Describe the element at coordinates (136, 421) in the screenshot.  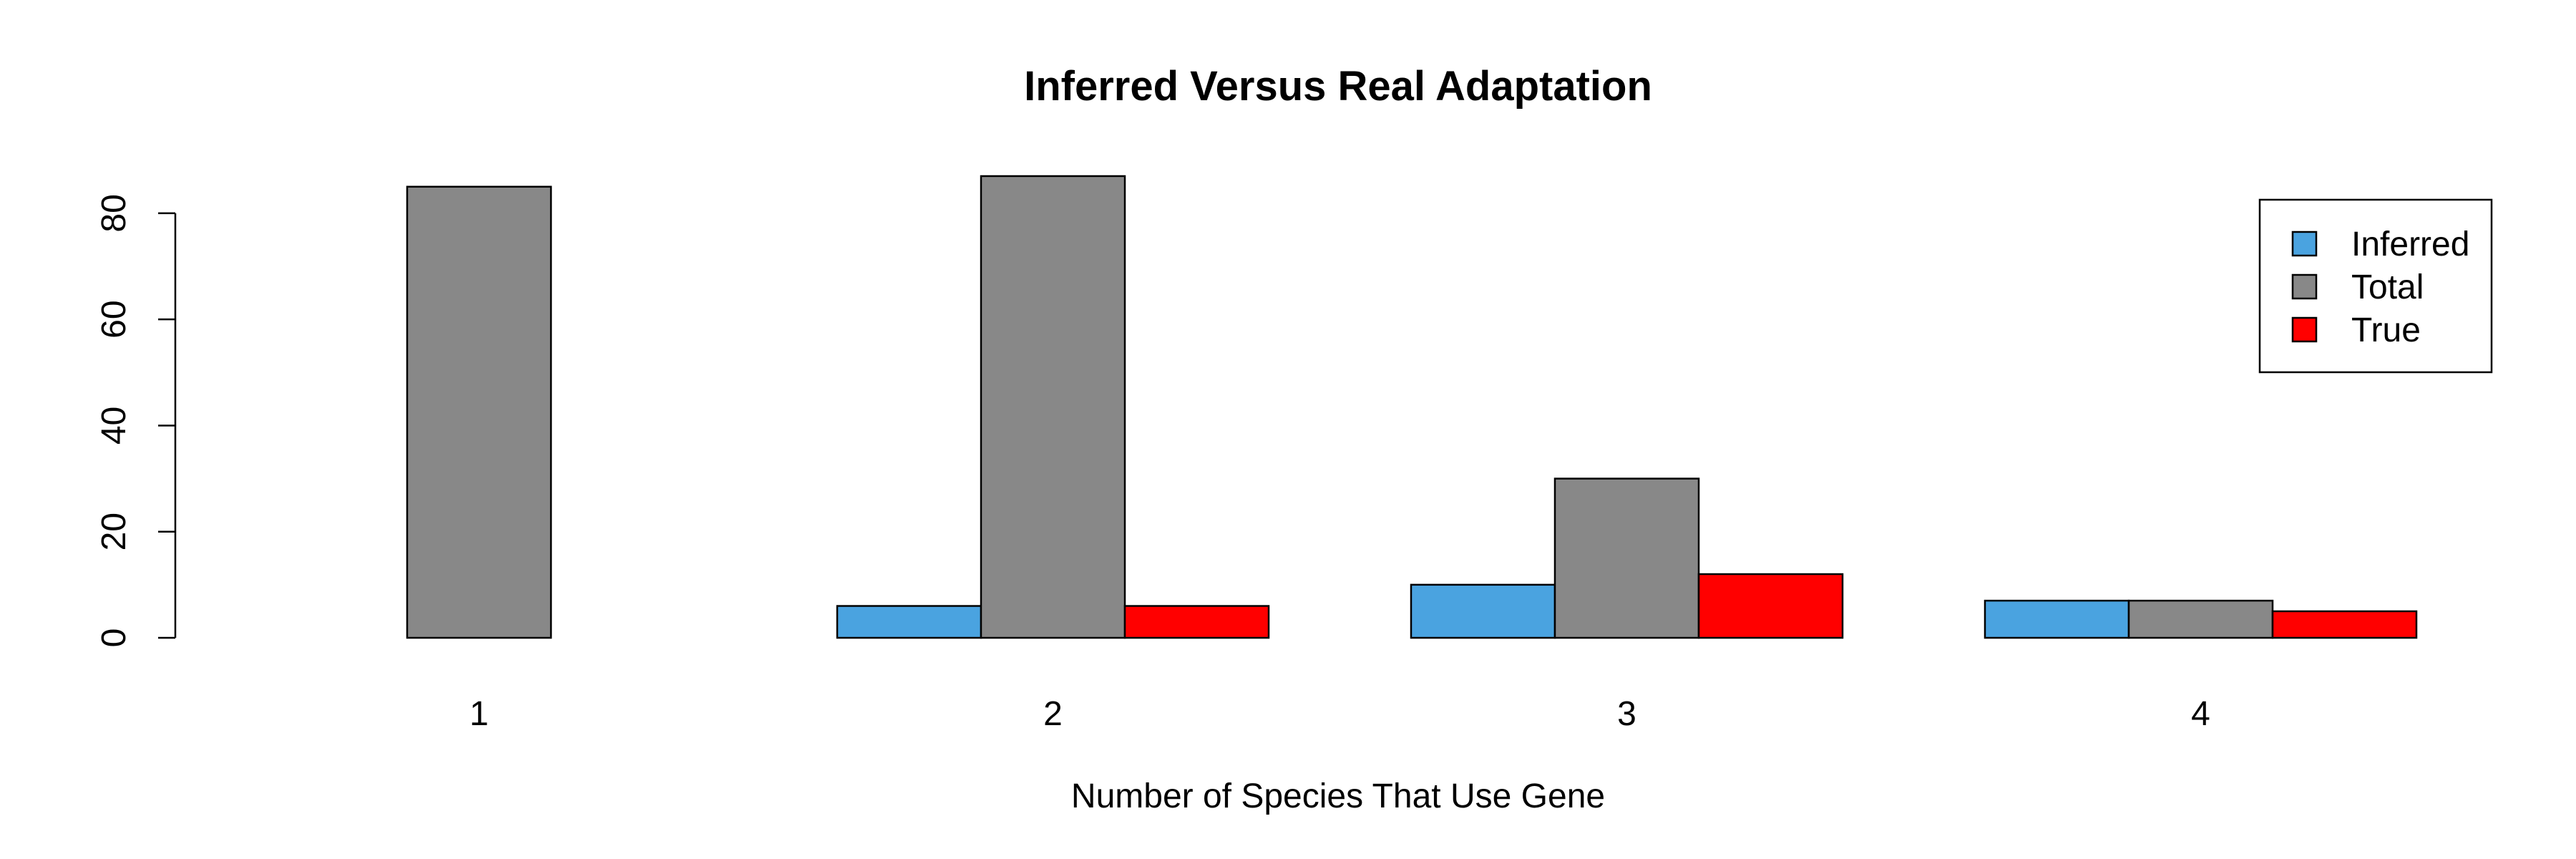
I see `y-axis: 0 20 40 60 80` at that location.